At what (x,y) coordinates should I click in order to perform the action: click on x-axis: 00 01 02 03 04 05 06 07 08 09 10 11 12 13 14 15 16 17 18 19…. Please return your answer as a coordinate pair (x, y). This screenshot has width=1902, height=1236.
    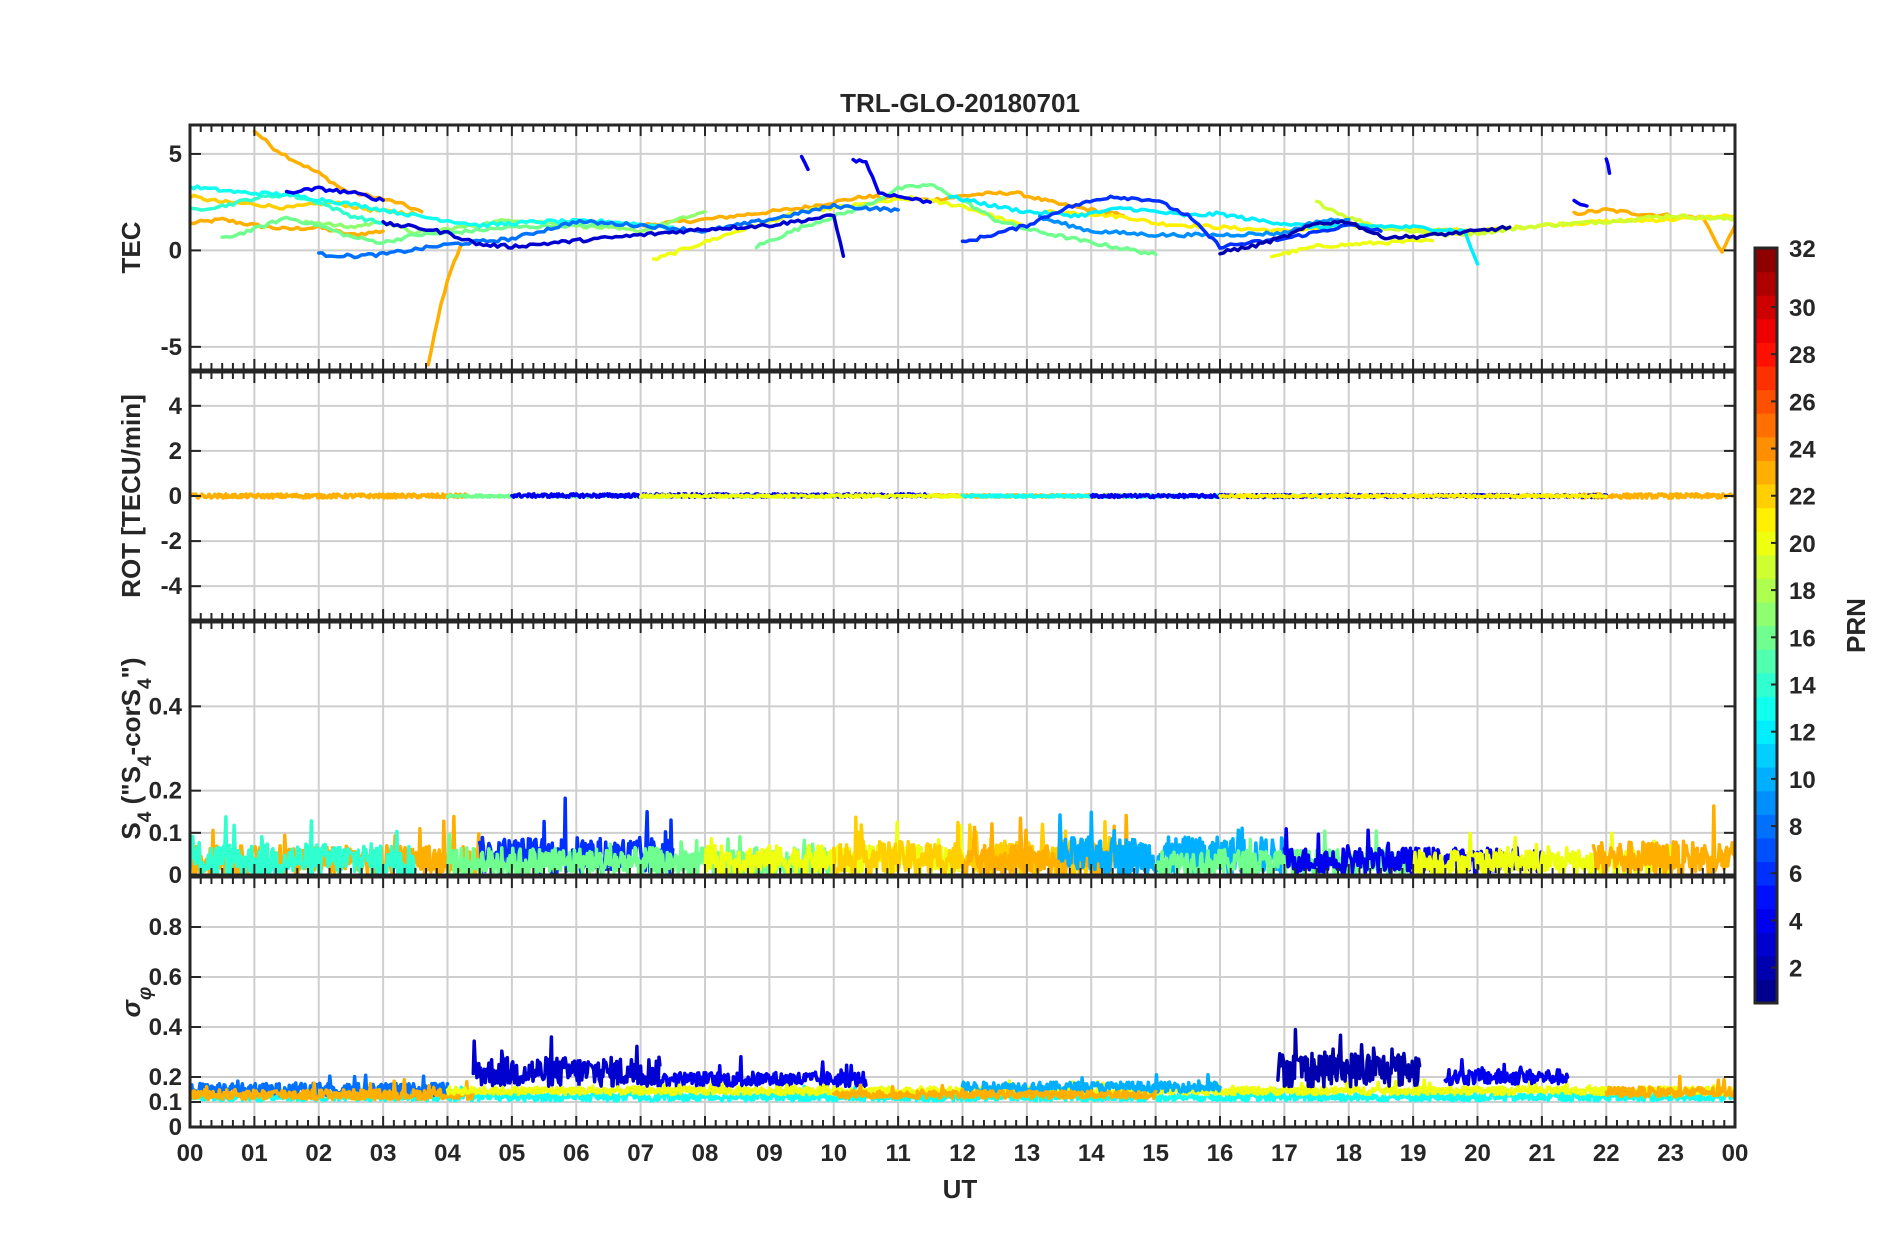
    Looking at the image, I should click on (963, 1153).